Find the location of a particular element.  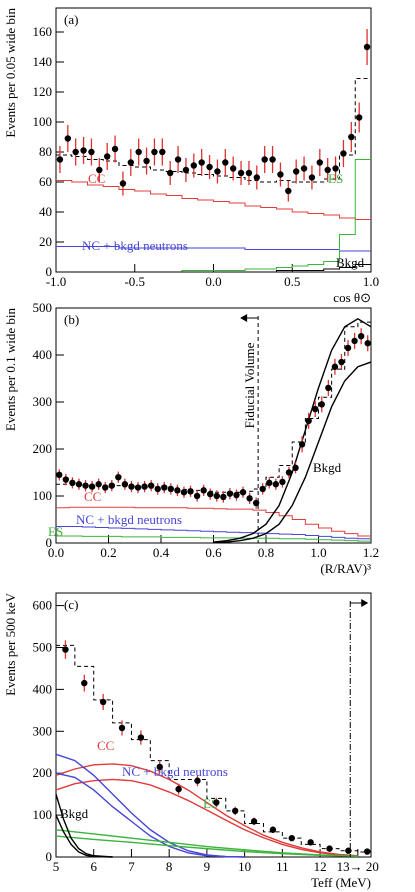

y-tick-label: 120 is located at coordinates (43, 91).